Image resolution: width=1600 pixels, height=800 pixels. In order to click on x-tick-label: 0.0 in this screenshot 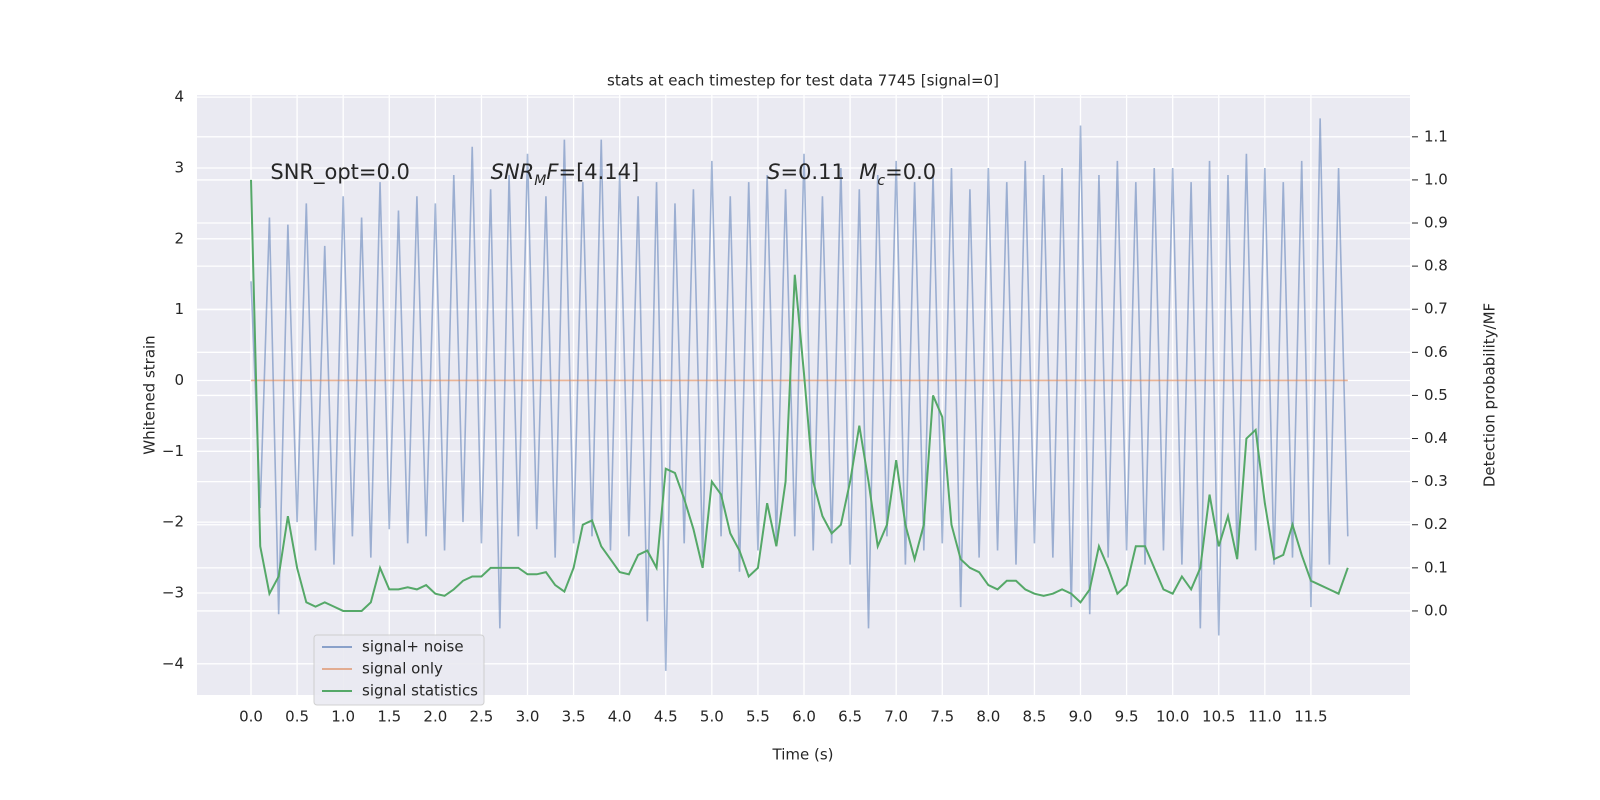, I will do `click(251, 717)`.